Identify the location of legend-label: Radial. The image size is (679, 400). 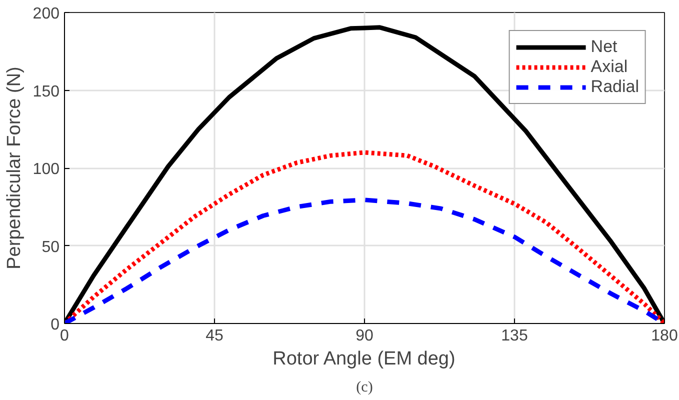
(614, 87).